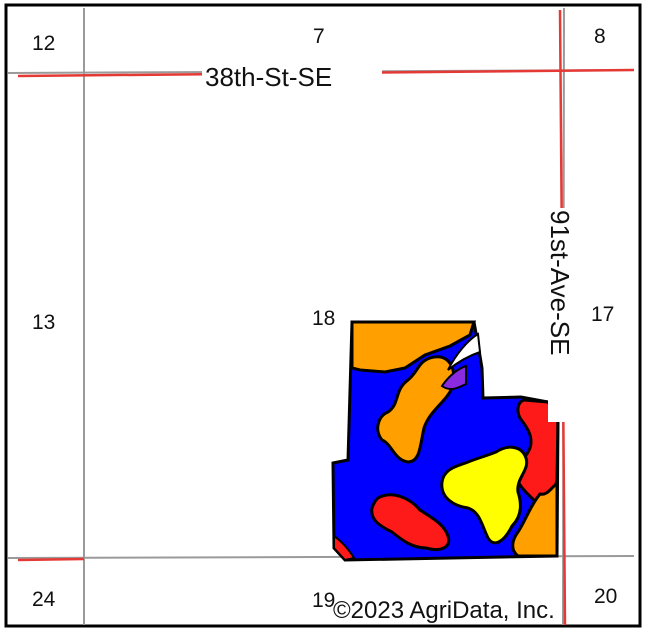  Describe the element at coordinates (444, 610) in the screenshot. I see `copyright-notice: ©2023 AgriData, Inc.` at that location.